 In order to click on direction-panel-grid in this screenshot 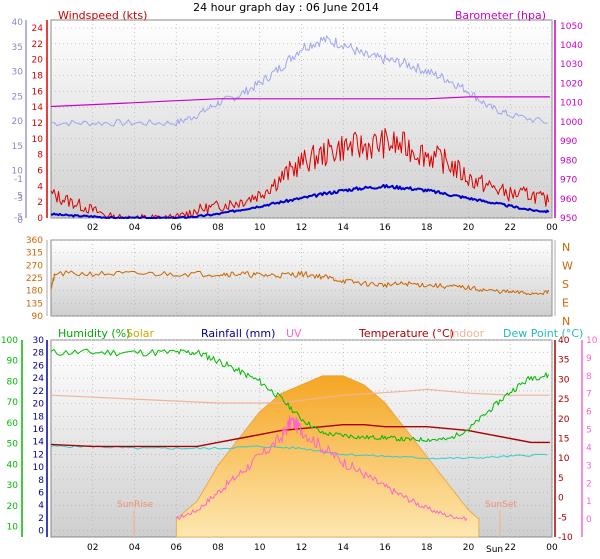, I will do `click(302, 278)`.